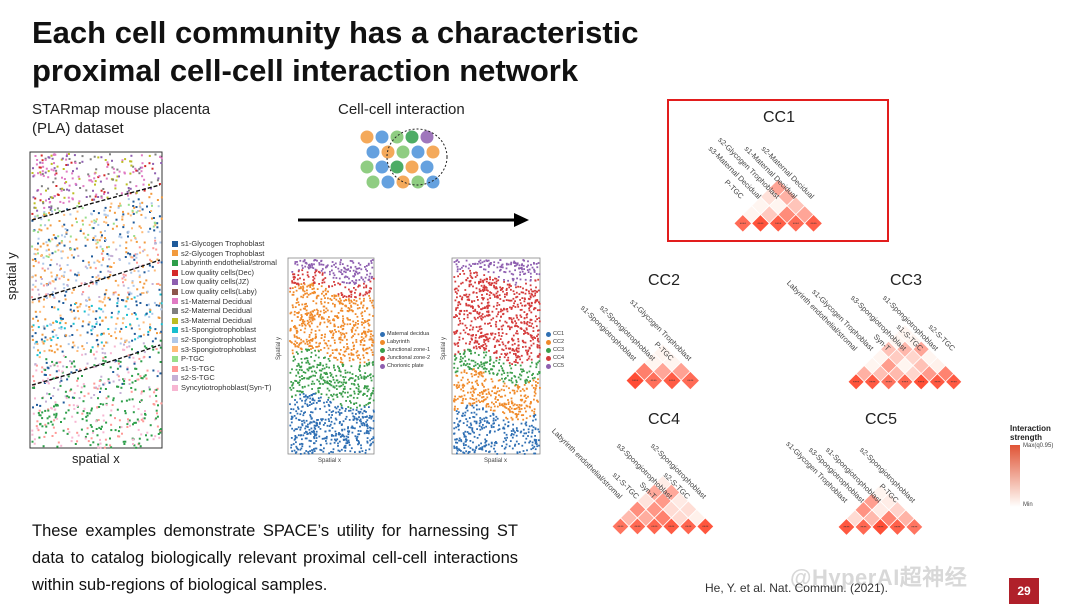  Describe the element at coordinates (879, 577) in the screenshot. I see `watermark: @HyperAI超神经` at that location.